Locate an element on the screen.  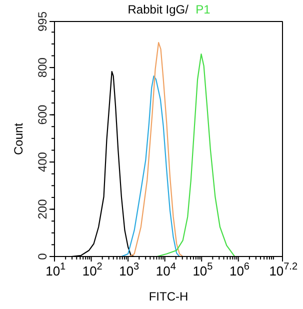
y-tick-label: 400 is located at coordinates (43, 162).